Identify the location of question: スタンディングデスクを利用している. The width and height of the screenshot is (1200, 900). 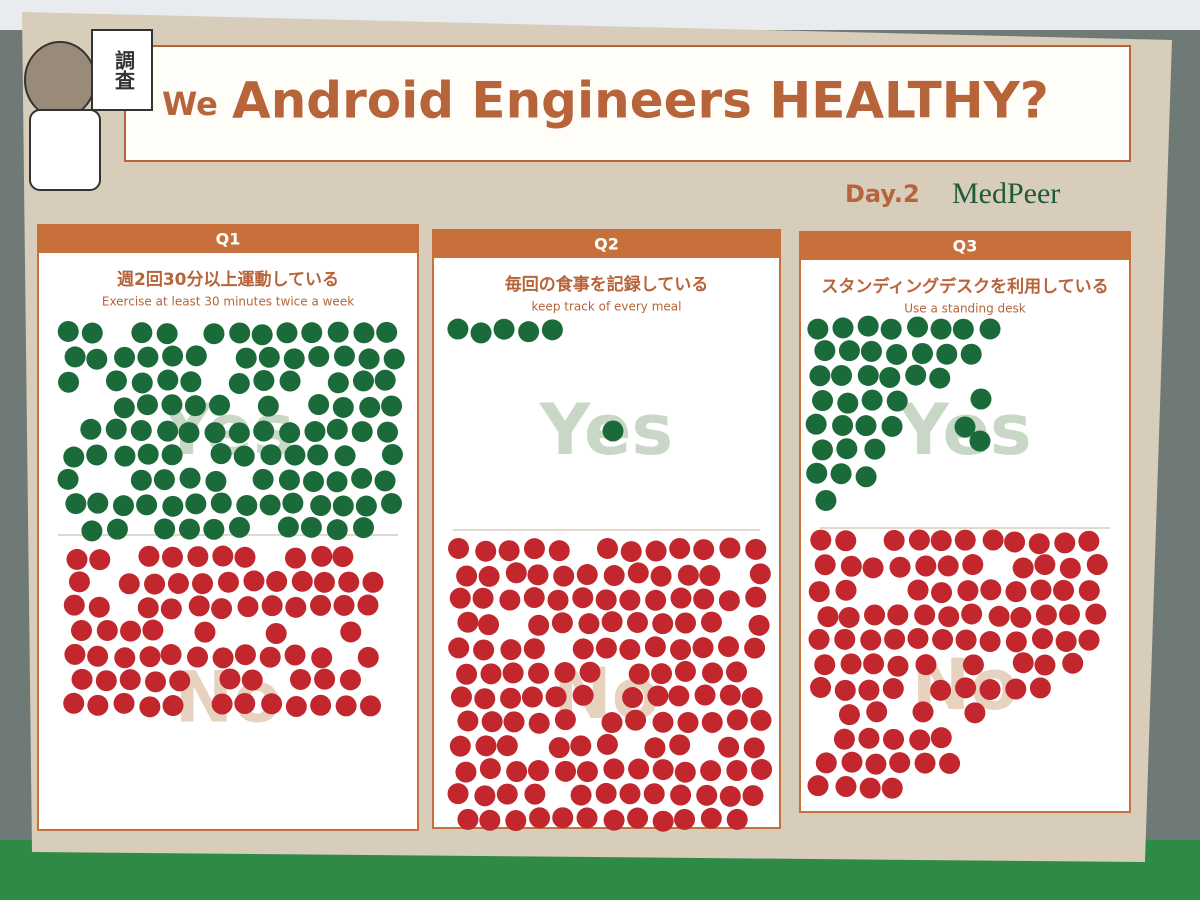
(964, 286).